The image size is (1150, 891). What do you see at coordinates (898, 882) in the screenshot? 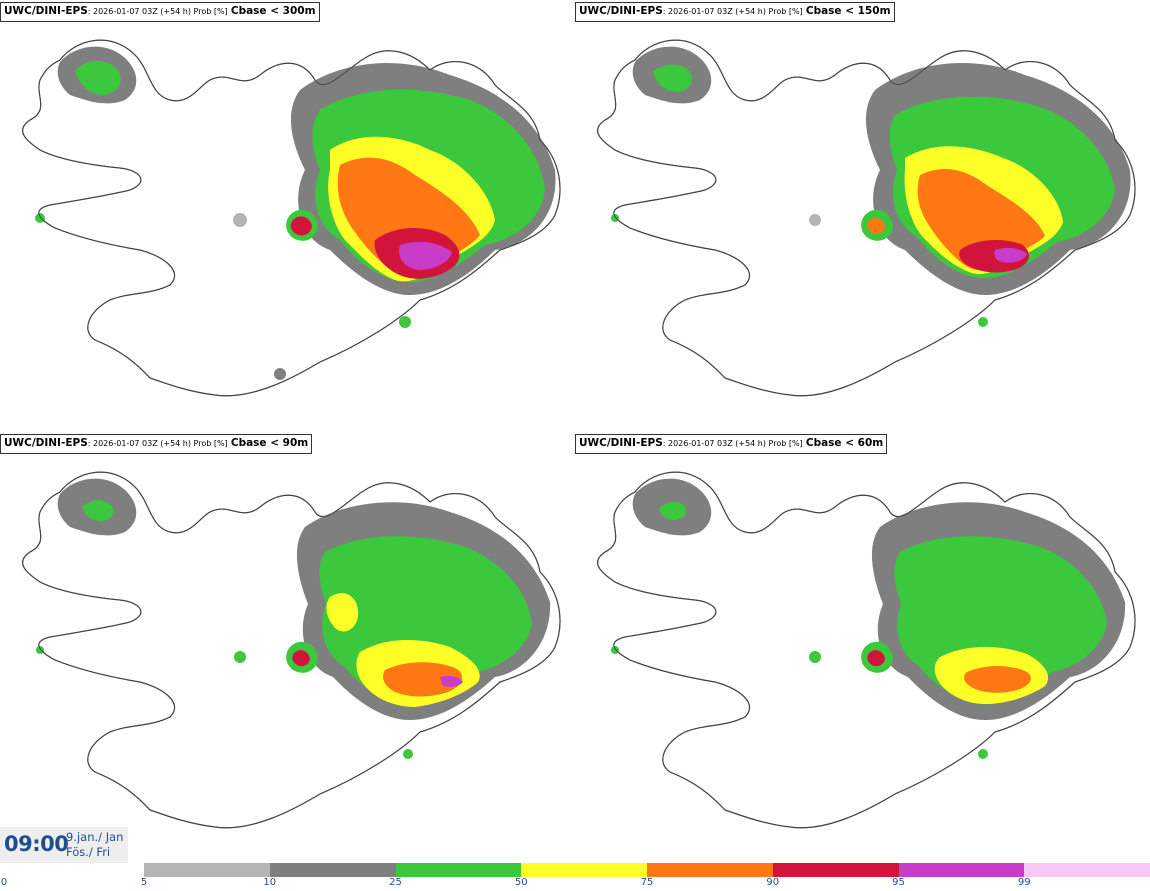
I see `legend-tick-label: 95` at bounding box center [898, 882].